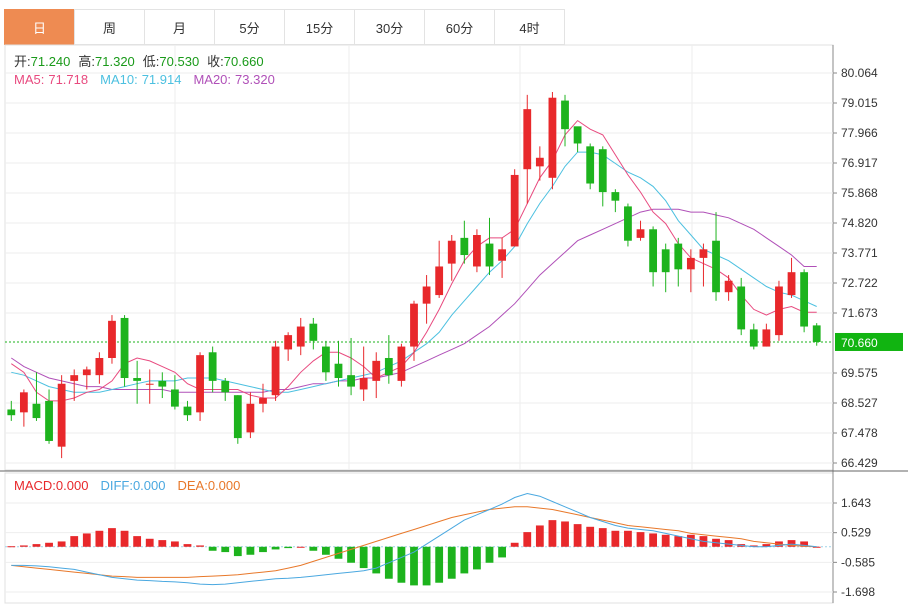 The height and width of the screenshot is (604, 908). What do you see at coordinates (414, 542) in the screenshot?
I see `dea-line` at bounding box center [414, 542].